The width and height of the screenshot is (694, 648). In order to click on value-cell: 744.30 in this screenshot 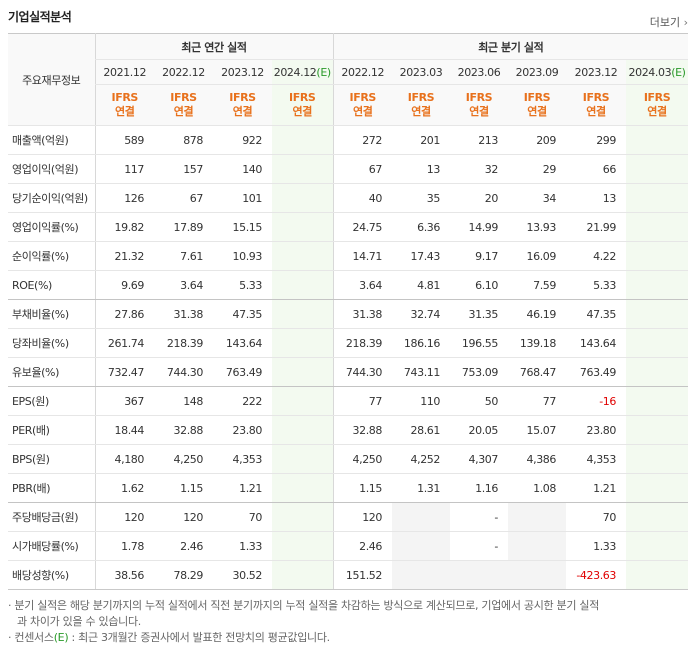, I will do `click(183, 372)`.